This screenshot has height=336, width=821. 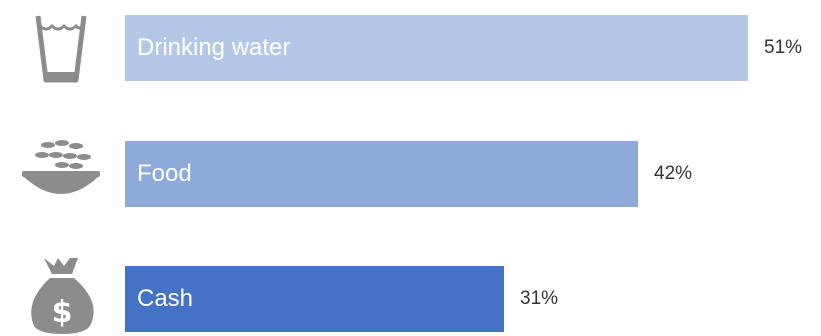 What do you see at coordinates (539, 298) in the screenshot?
I see `value-label-cash: 31%` at bounding box center [539, 298].